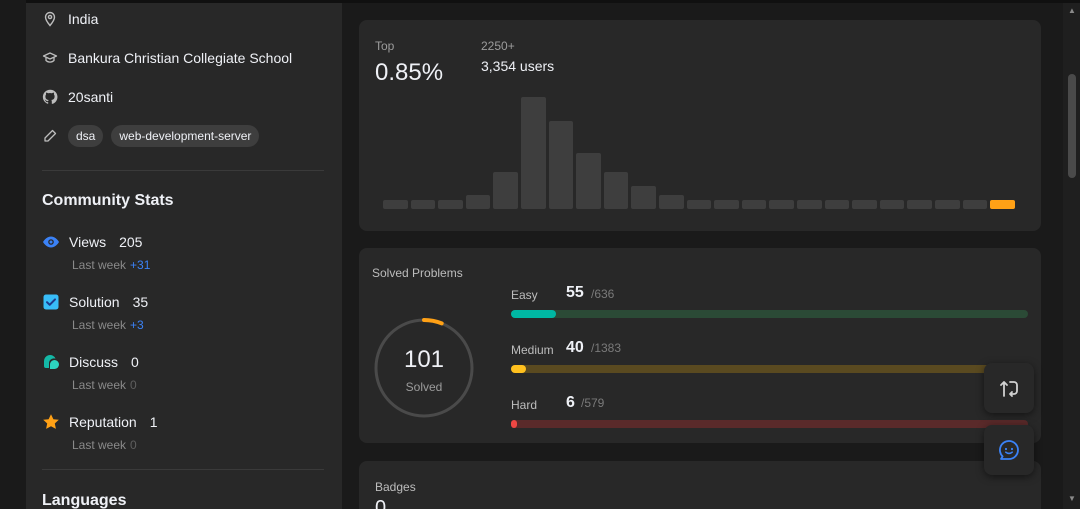 This screenshot has height=509, width=1080. What do you see at coordinates (575, 292) in the screenshot?
I see `easy-count: 55` at bounding box center [575, 292].